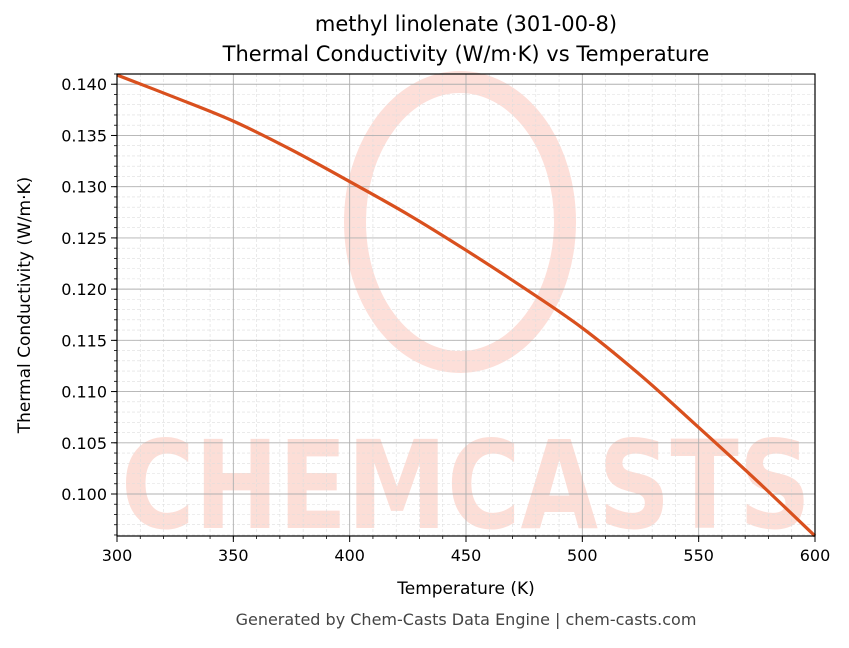 The image size is (849, 648). Describe the element at coordinates (349, 555) in the screenshot. I see `x-tick-label: 400` at that location.